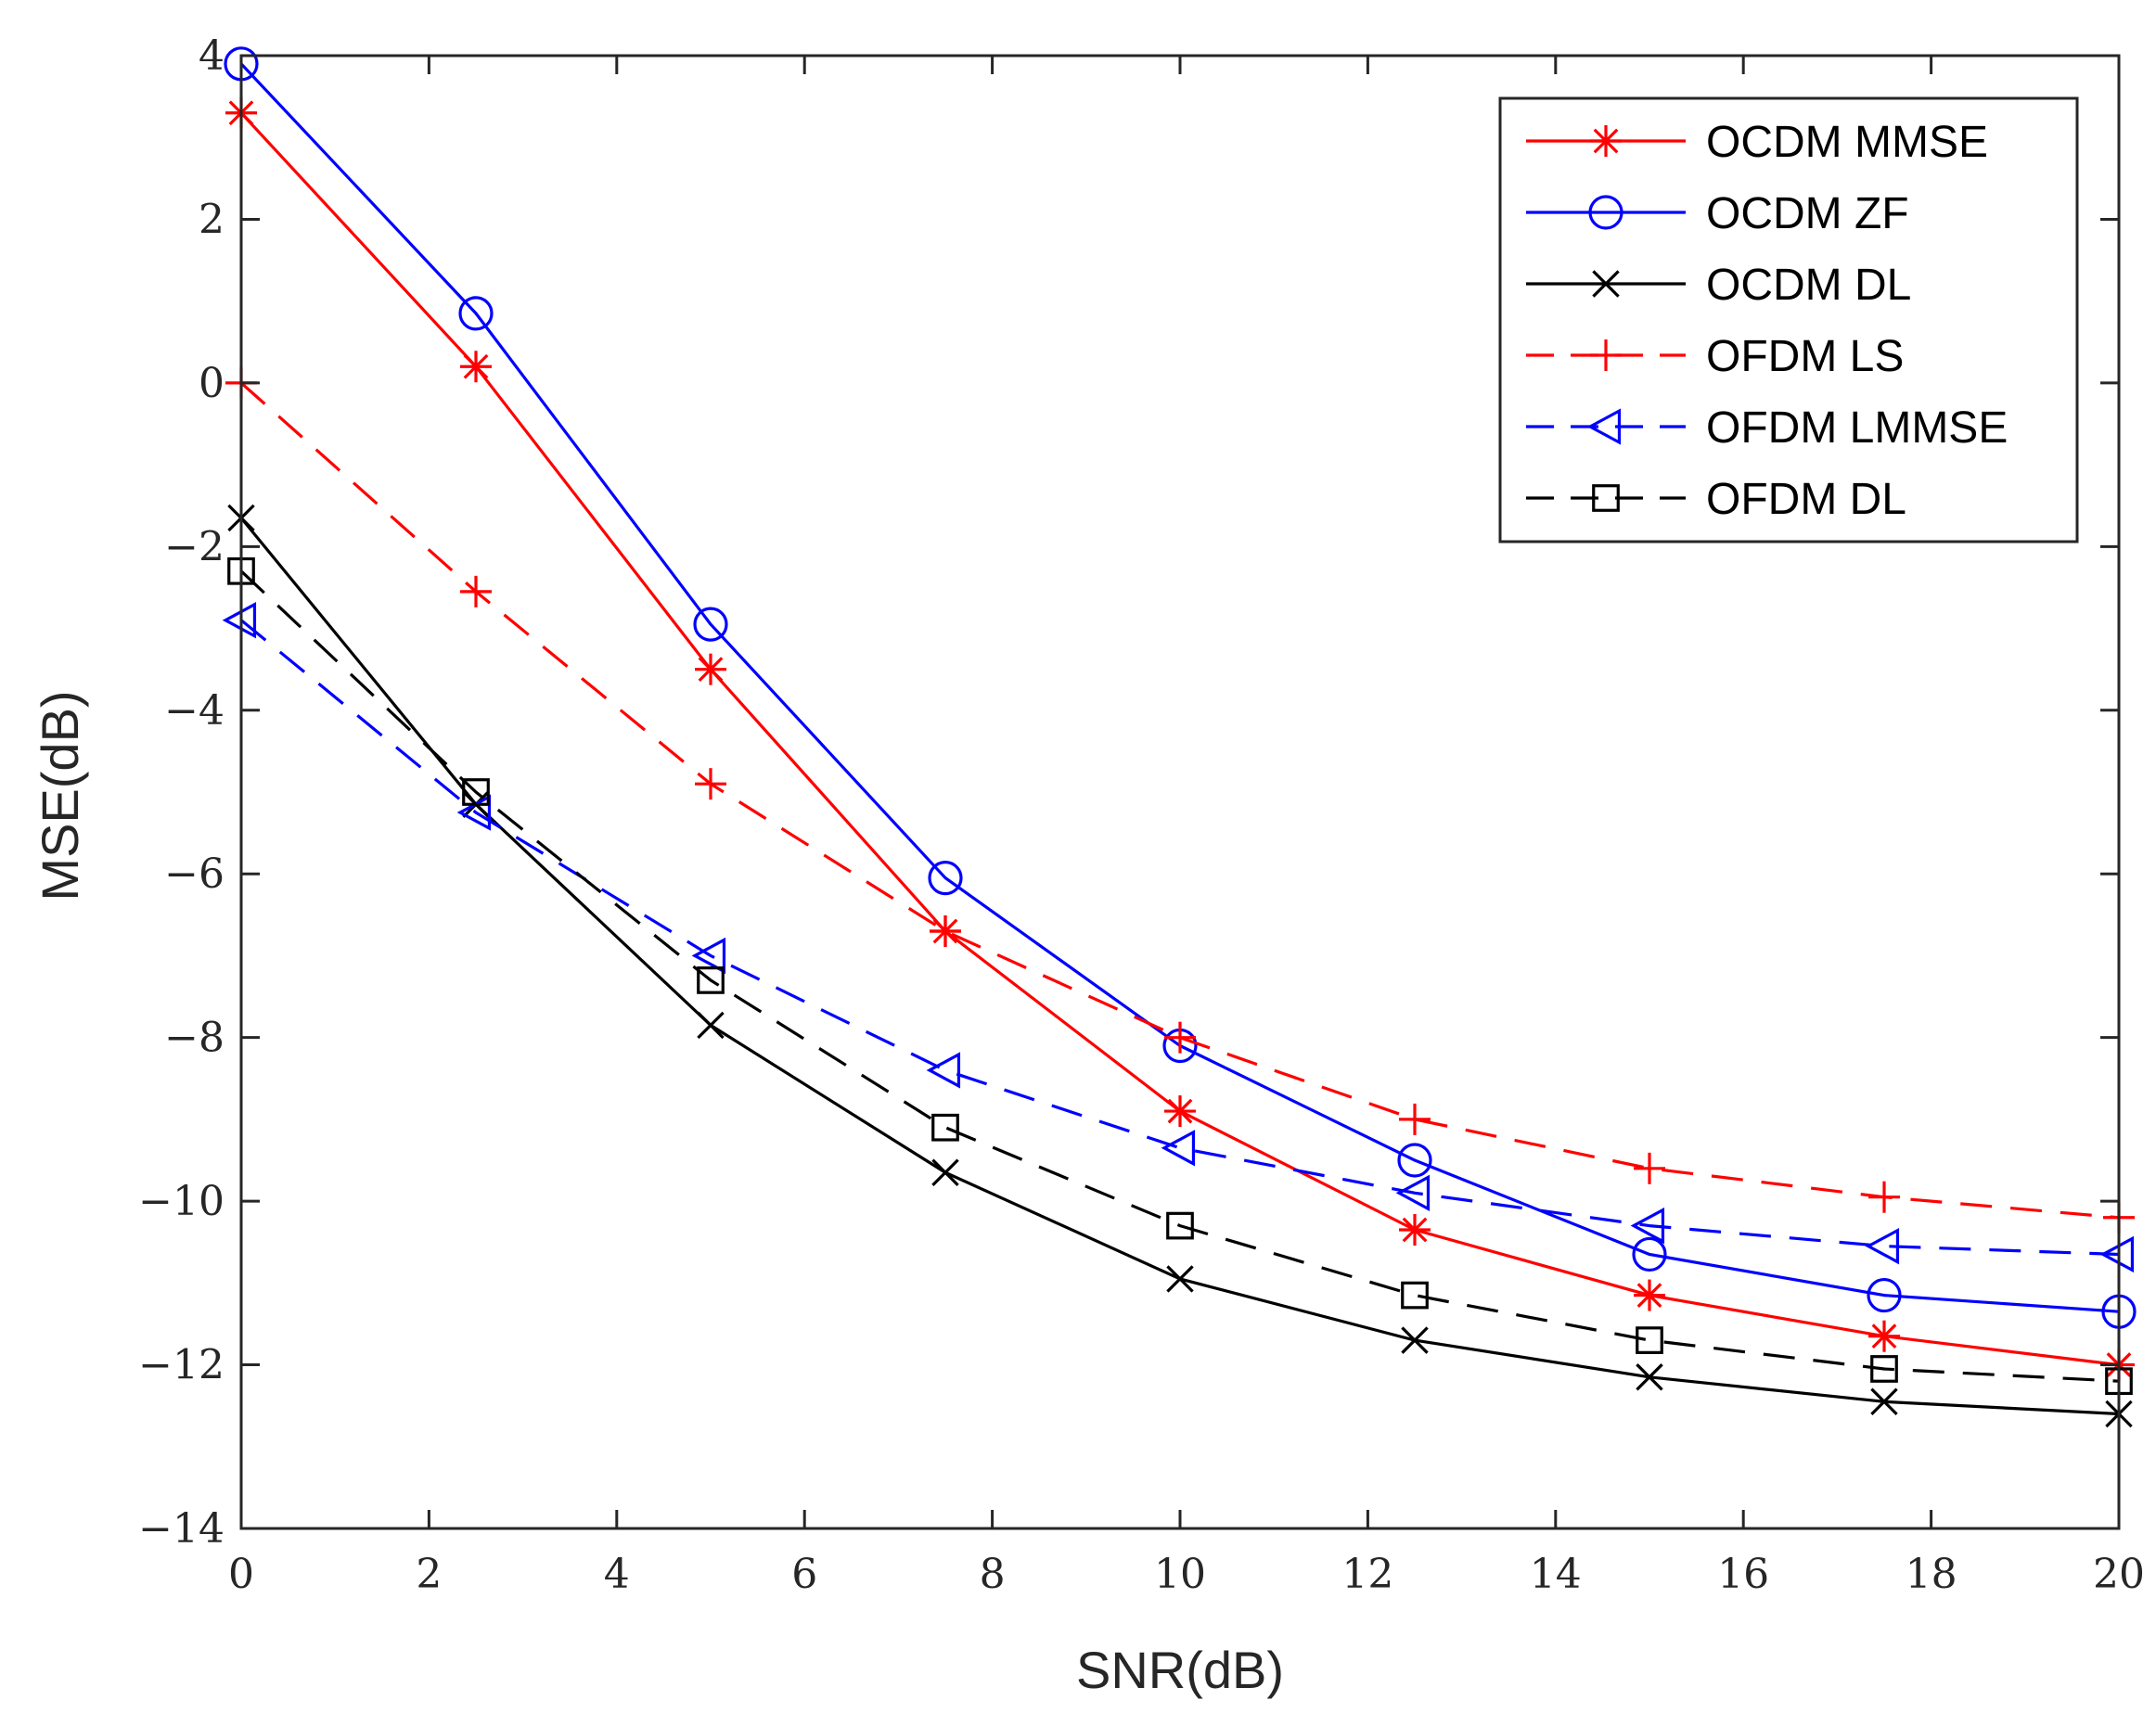 Image resolution: width=2156 pixels, height=1726 pixels. Describe the element at coordinates (1180, 1670) in the screenshot. I see `x-axis-title: SNR(dB)` at that location.